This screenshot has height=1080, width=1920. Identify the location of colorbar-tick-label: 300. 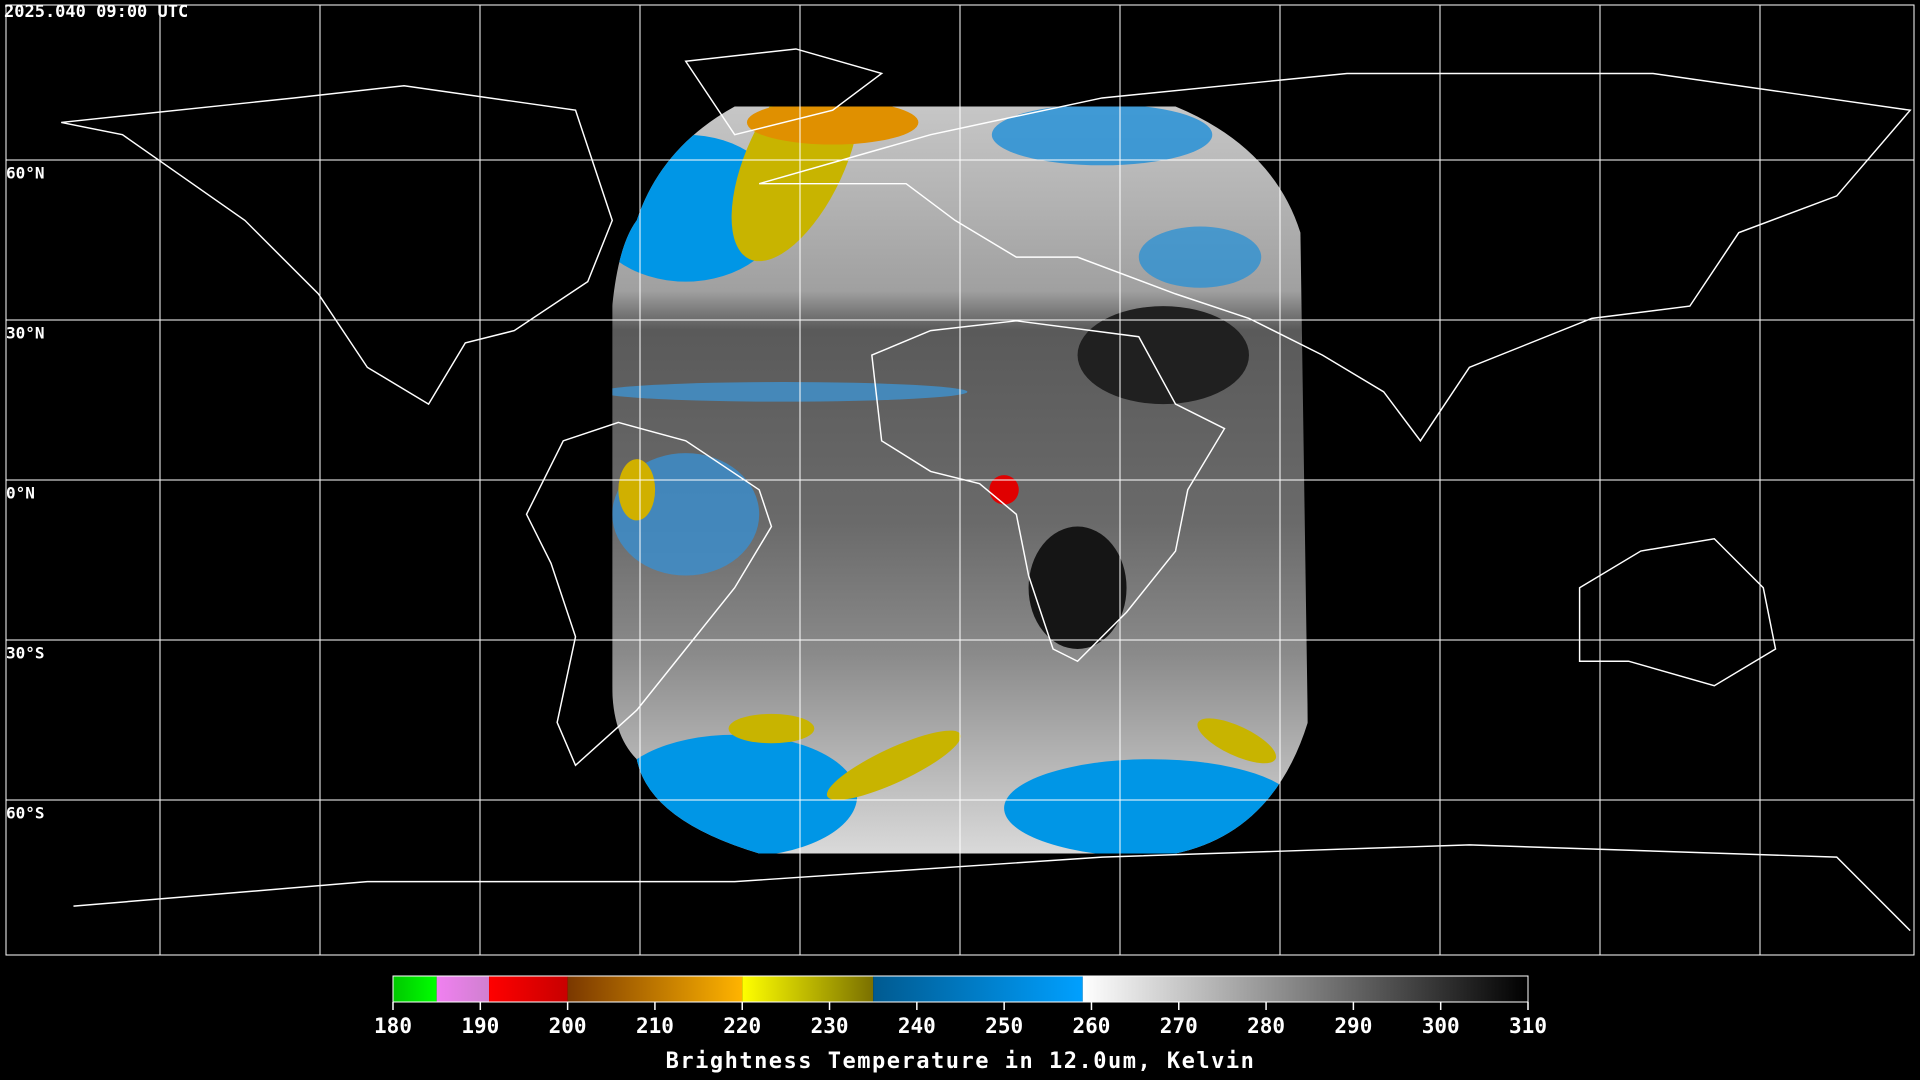
(1441, 1026).